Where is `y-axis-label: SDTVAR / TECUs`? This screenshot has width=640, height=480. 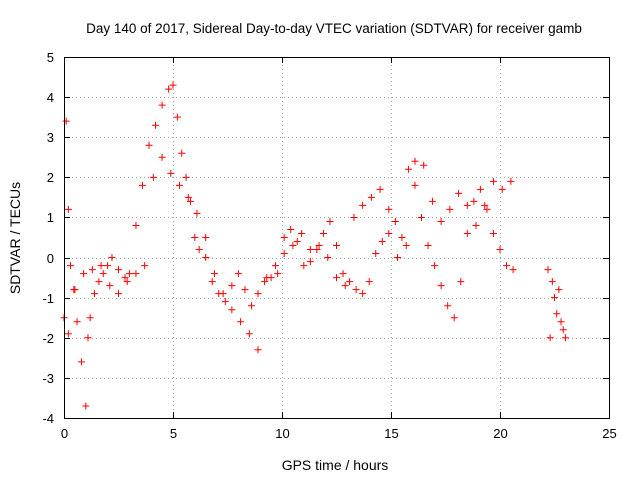 y-axis-label: SDTVAR / TECUs is located at coordinates (15, 238).